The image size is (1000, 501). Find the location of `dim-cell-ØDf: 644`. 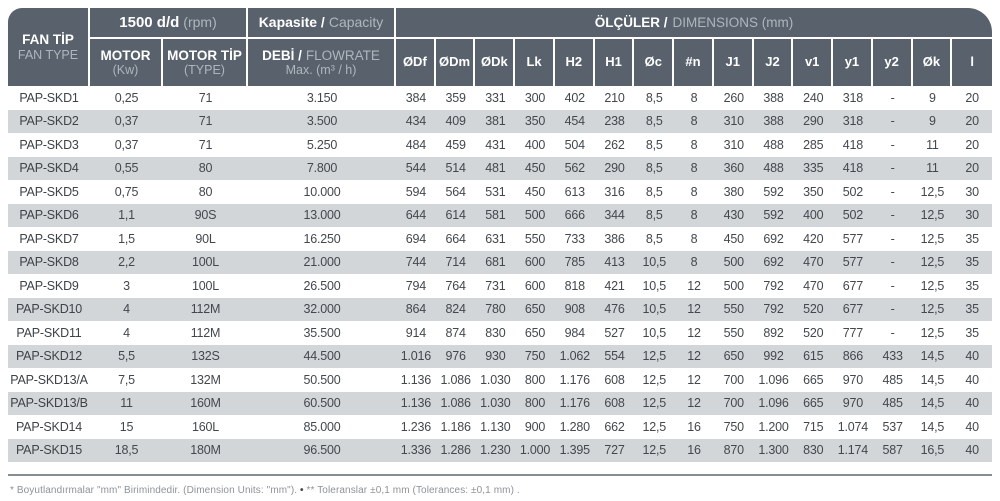

dim-cell-ØDf: 644 is located at coordinates (415, 215).